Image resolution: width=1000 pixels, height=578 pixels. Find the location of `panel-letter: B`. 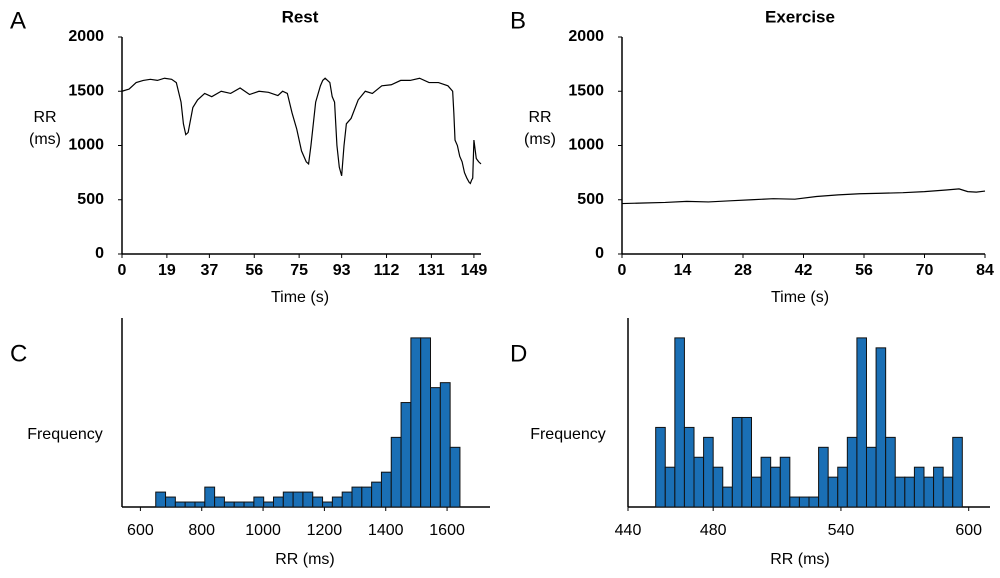

panel-letter: B is located at coordinates (518, 20).